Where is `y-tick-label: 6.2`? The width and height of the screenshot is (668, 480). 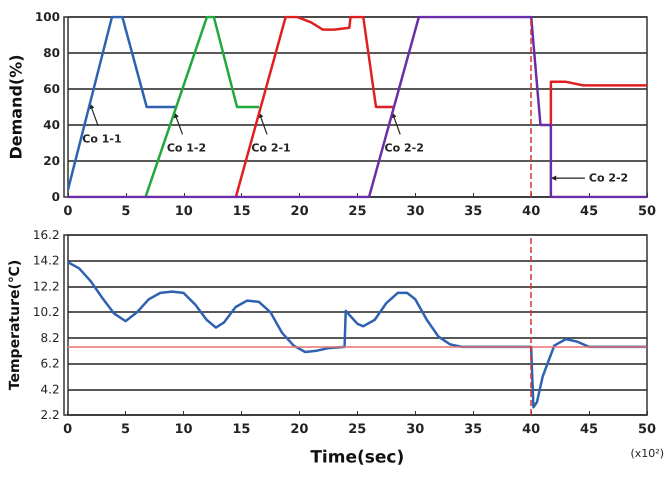
y-tick-label: 6.2 is located at coordinates (50, 363).